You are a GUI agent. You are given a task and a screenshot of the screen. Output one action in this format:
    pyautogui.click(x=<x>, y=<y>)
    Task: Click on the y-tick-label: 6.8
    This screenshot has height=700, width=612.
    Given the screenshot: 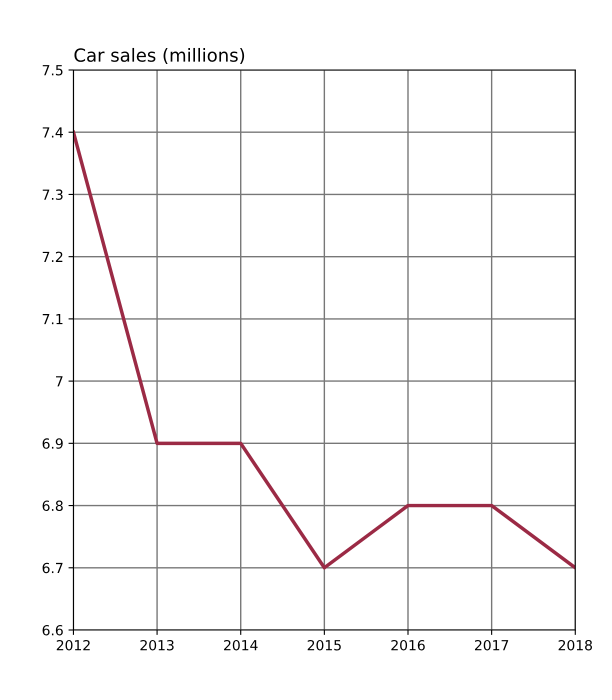 What is the action you would take?
    pyautogui.click(x=52, y=506)
    